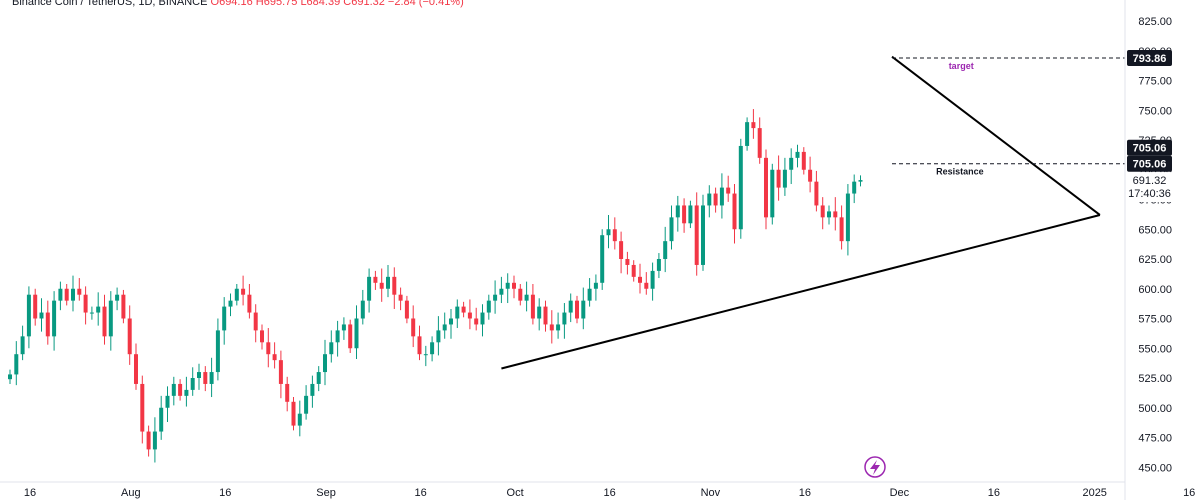 The width and height of the screenshot is (1200, 500). What do you see at coordinates (326, 493) in the screenshot?
I see `time-tick-label: Sep` at bounding box center [326, 493].